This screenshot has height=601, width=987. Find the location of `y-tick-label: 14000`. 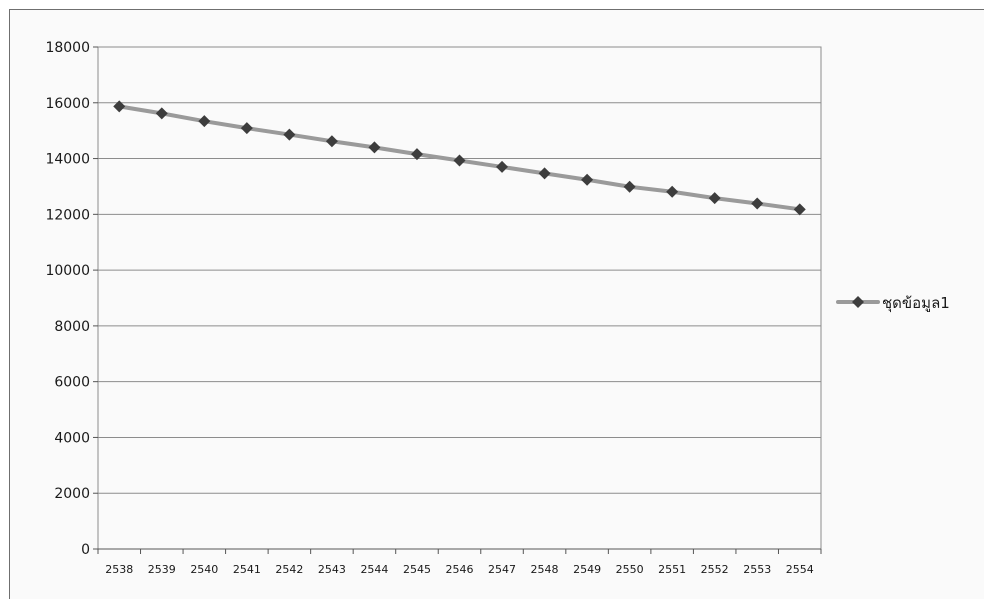

y-tick-label: 14000 is located at coordinates (67, 160).